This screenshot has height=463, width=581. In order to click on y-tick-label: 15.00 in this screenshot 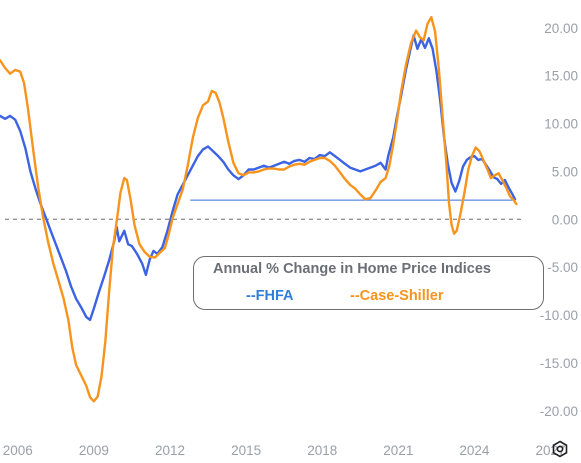, I will do `click(561, 76)`.